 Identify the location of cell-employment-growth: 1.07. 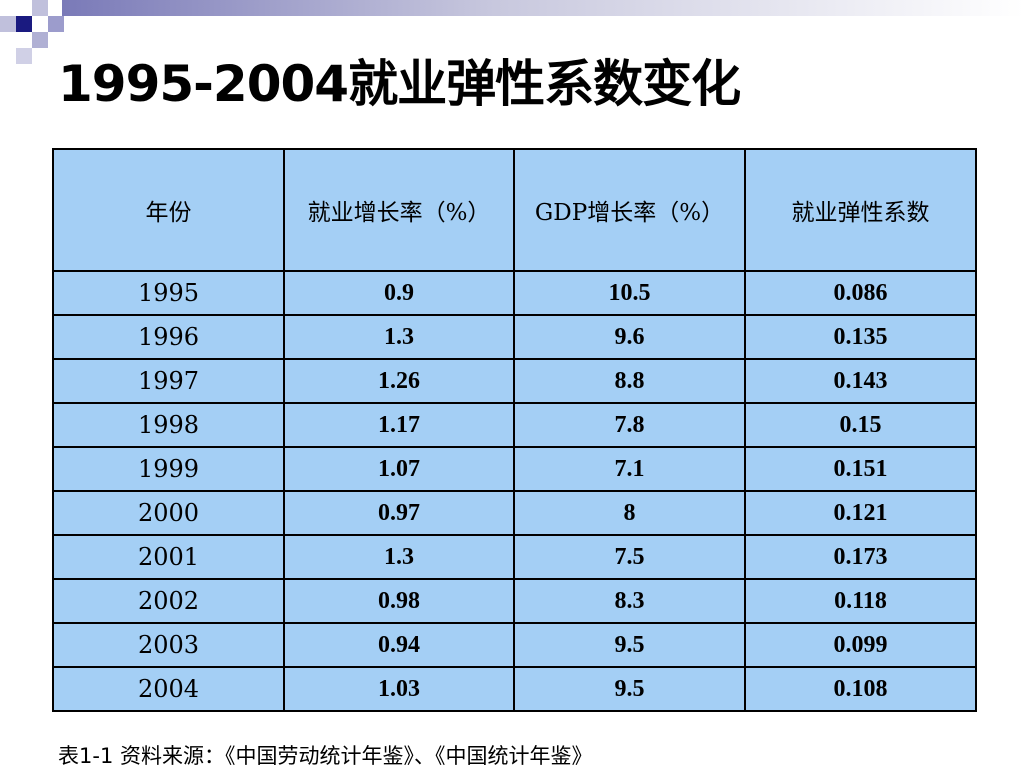
(399, 469).